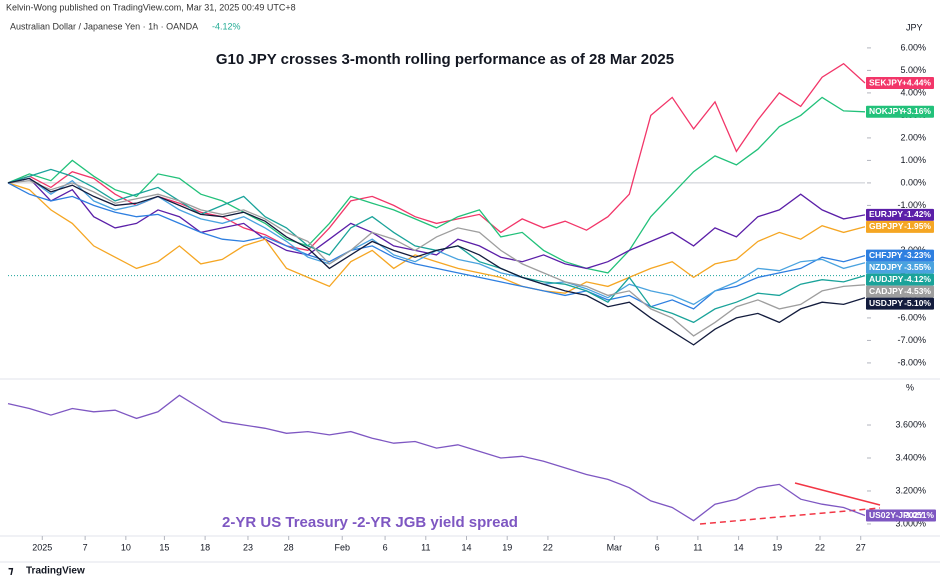 The width and height of the screenshot is (940, 580). Describe the element at coordinates (342, 547) in the screenshot. I see `x-tick-label: Feb` at that location.